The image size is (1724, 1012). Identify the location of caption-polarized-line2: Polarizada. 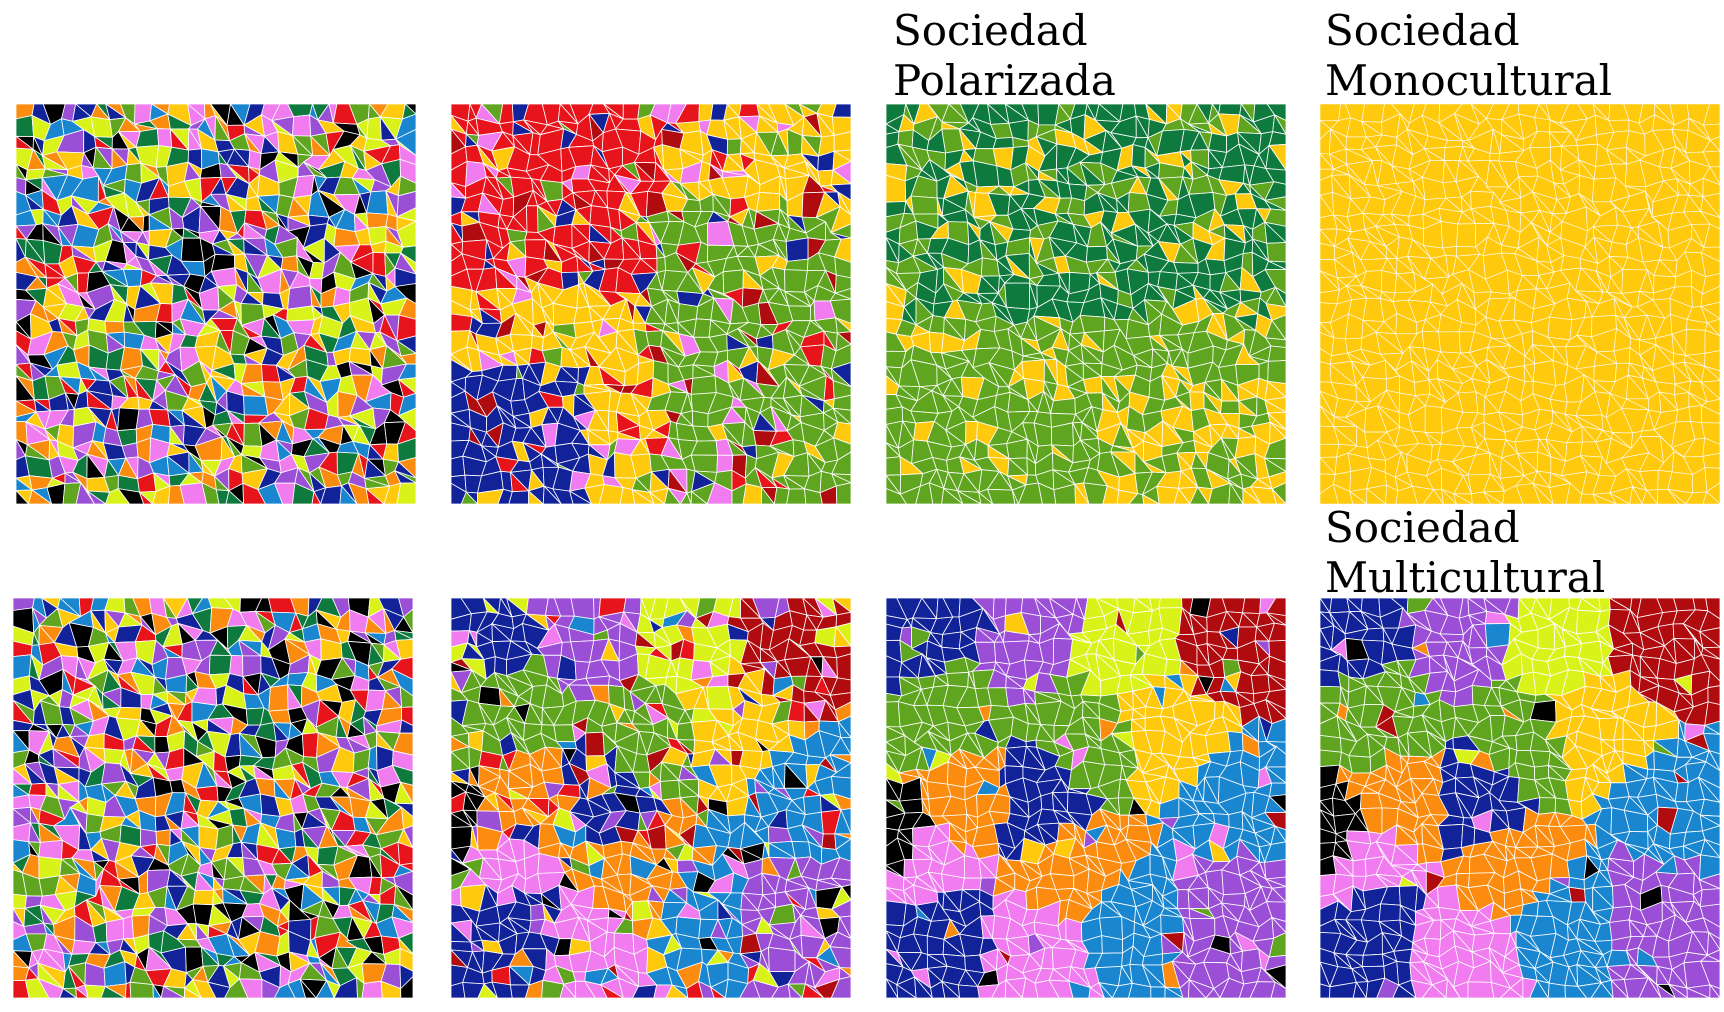
(1004, 80).